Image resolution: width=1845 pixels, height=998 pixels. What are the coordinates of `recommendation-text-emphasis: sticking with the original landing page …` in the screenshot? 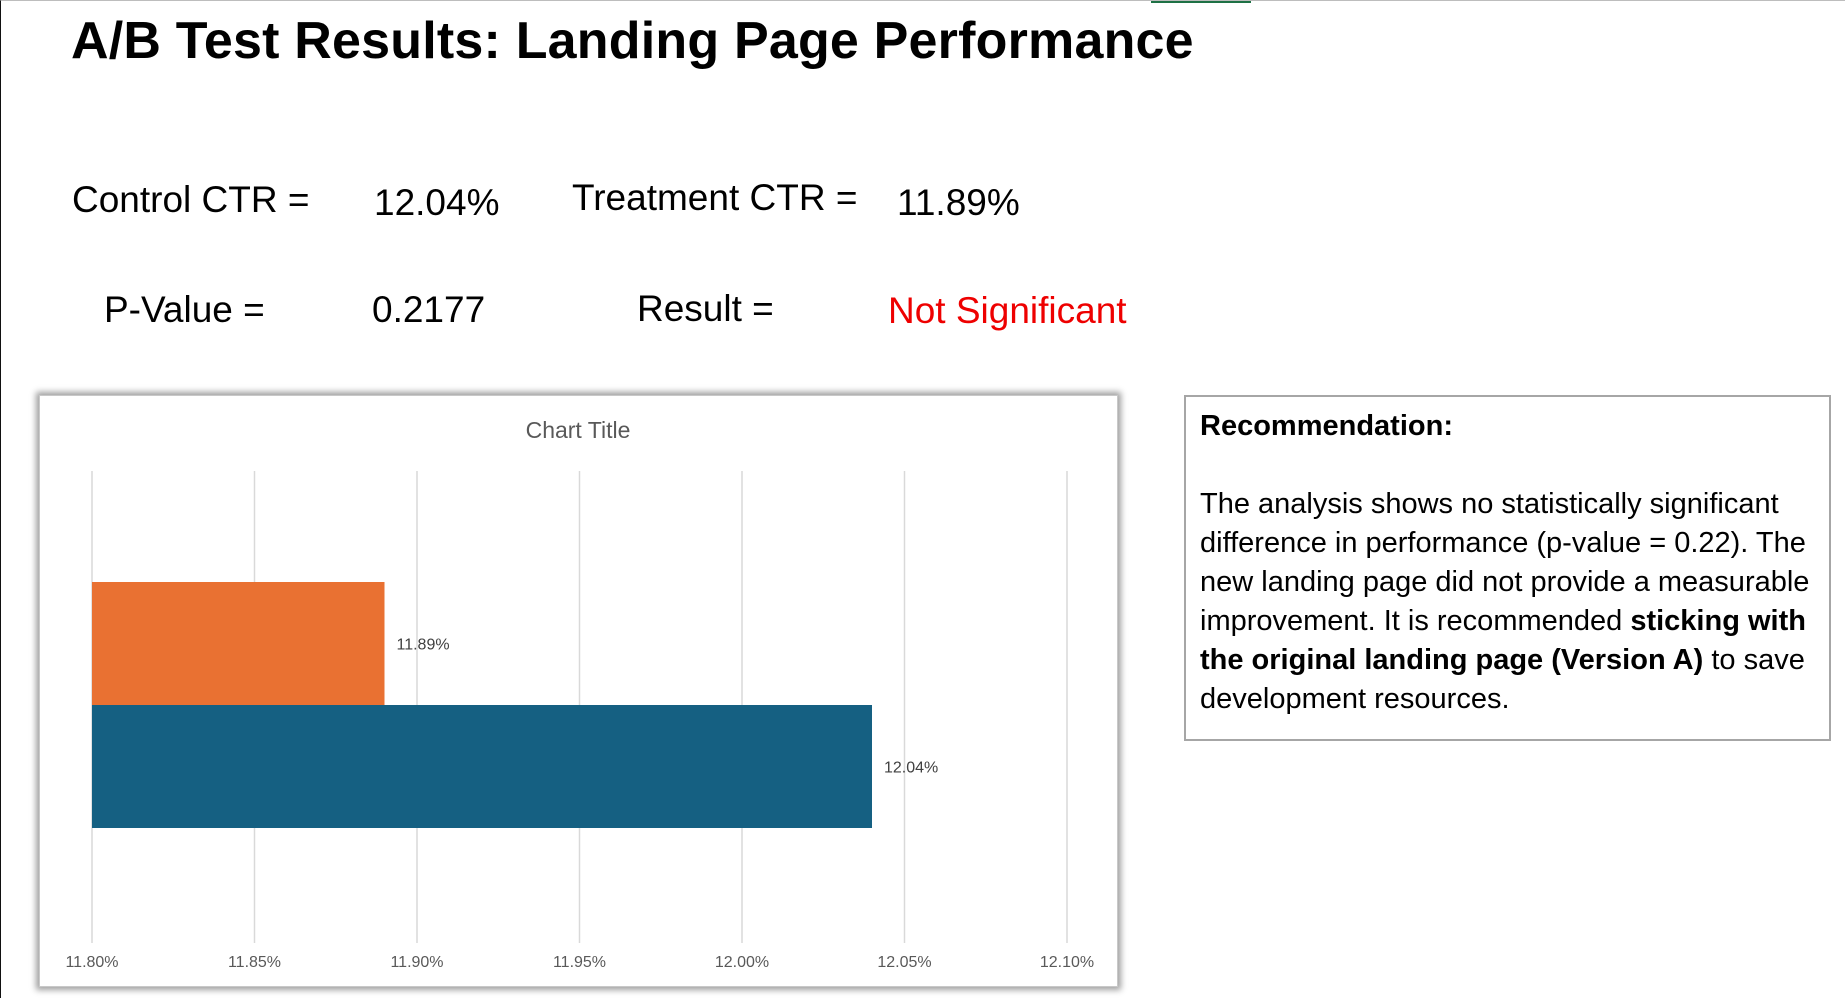 It's located at (1503, 640).